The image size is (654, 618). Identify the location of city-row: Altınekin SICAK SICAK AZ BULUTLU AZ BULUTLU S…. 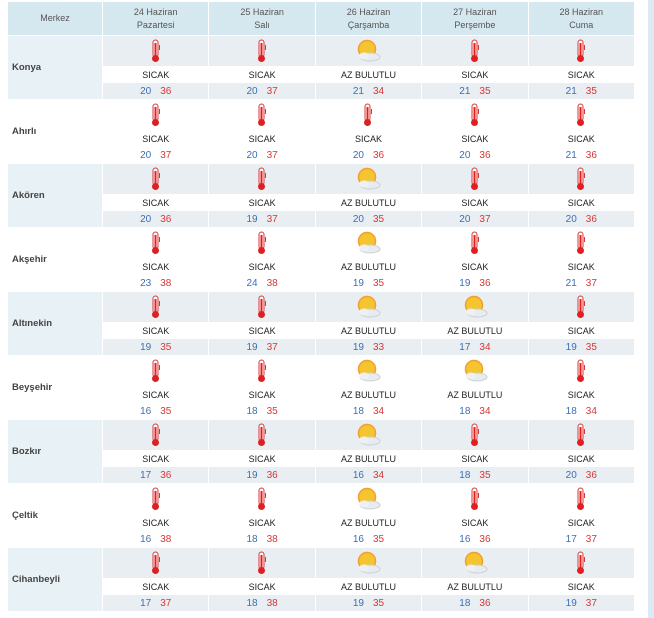
(321, 323).